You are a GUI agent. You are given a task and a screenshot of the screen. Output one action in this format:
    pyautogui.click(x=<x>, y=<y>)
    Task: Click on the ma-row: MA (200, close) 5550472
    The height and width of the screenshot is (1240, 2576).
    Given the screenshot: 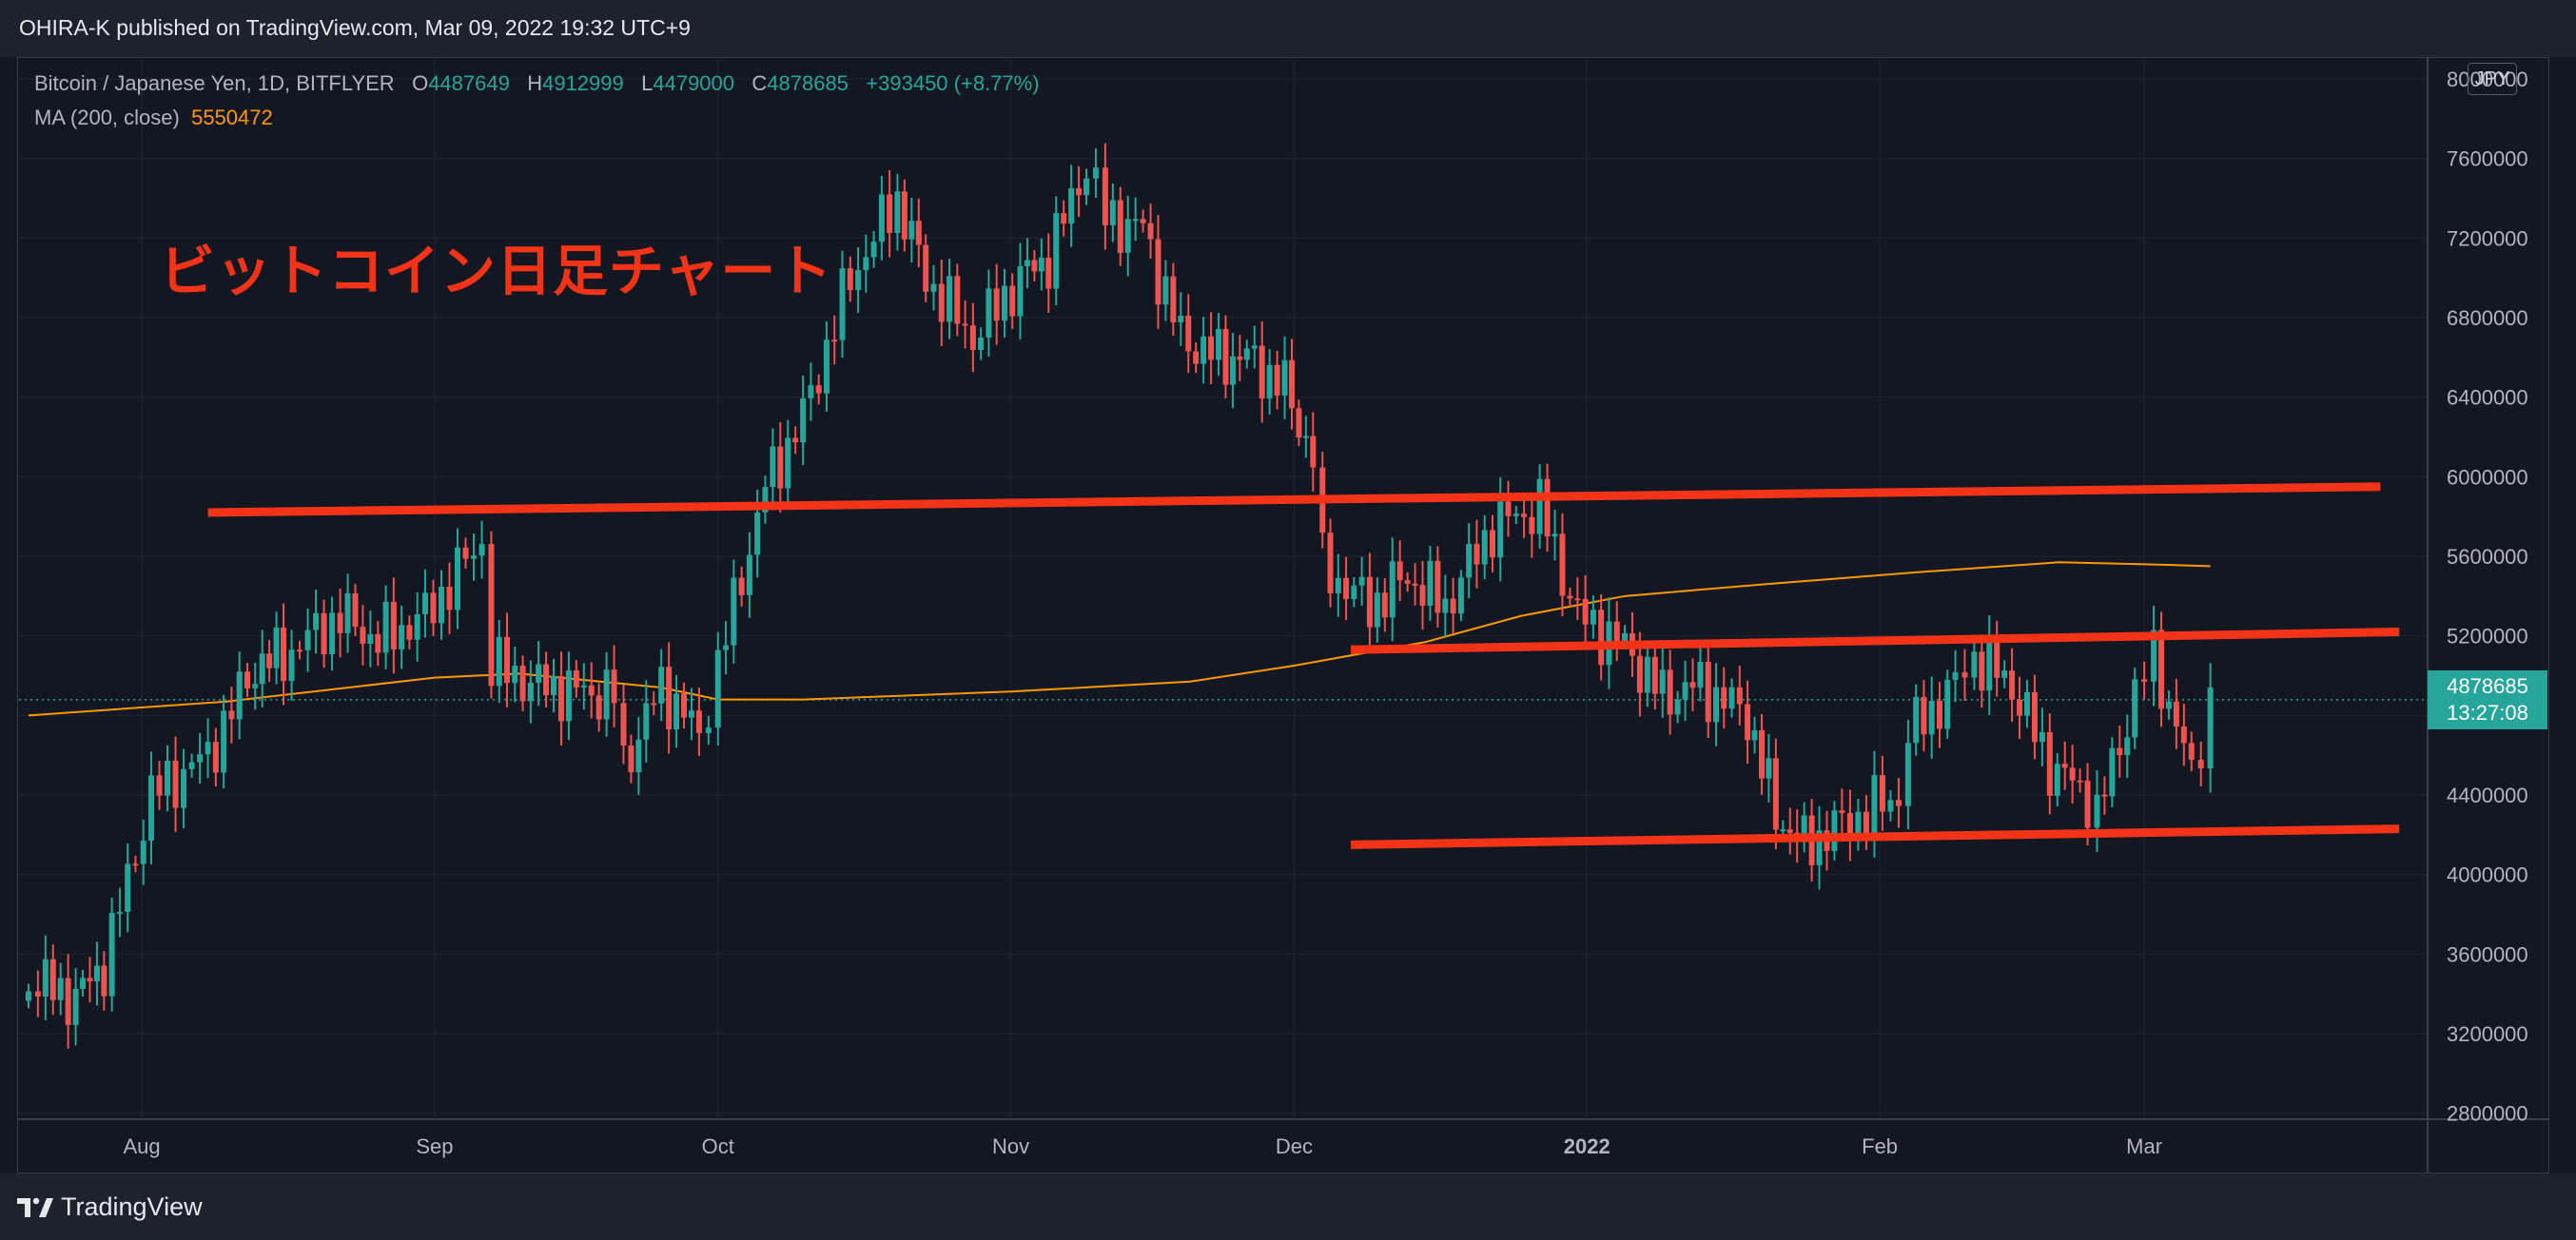 What is the action you would take?
    pyautogui.click(x=537, y=118)
    